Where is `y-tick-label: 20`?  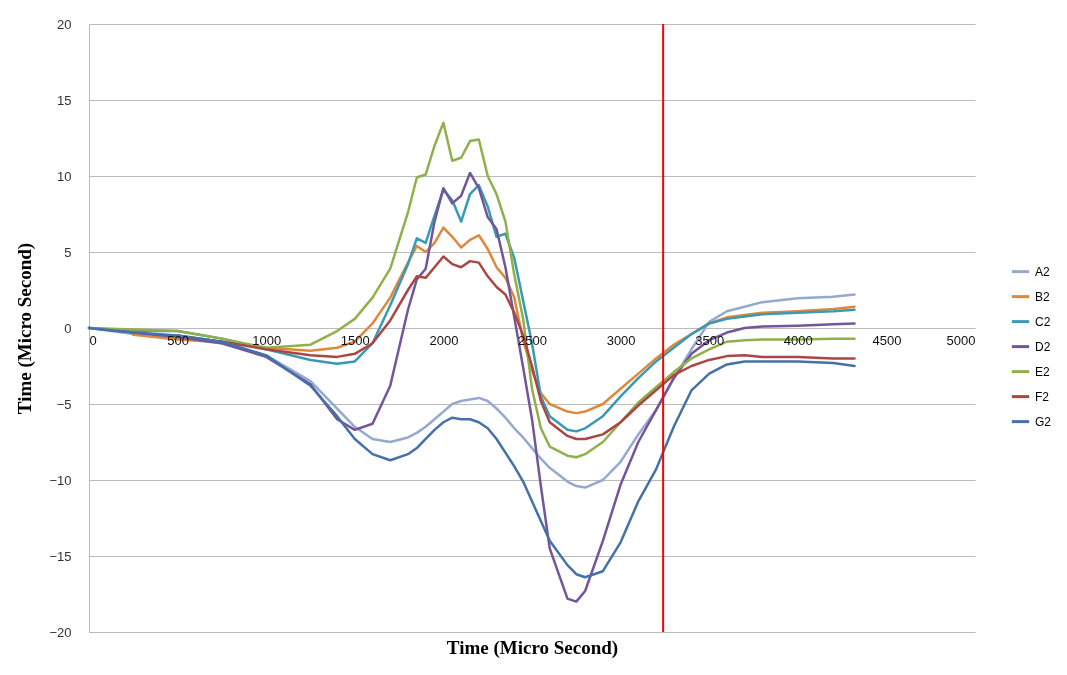
y-tick-label: 20 is located at coordinates (64, 24).